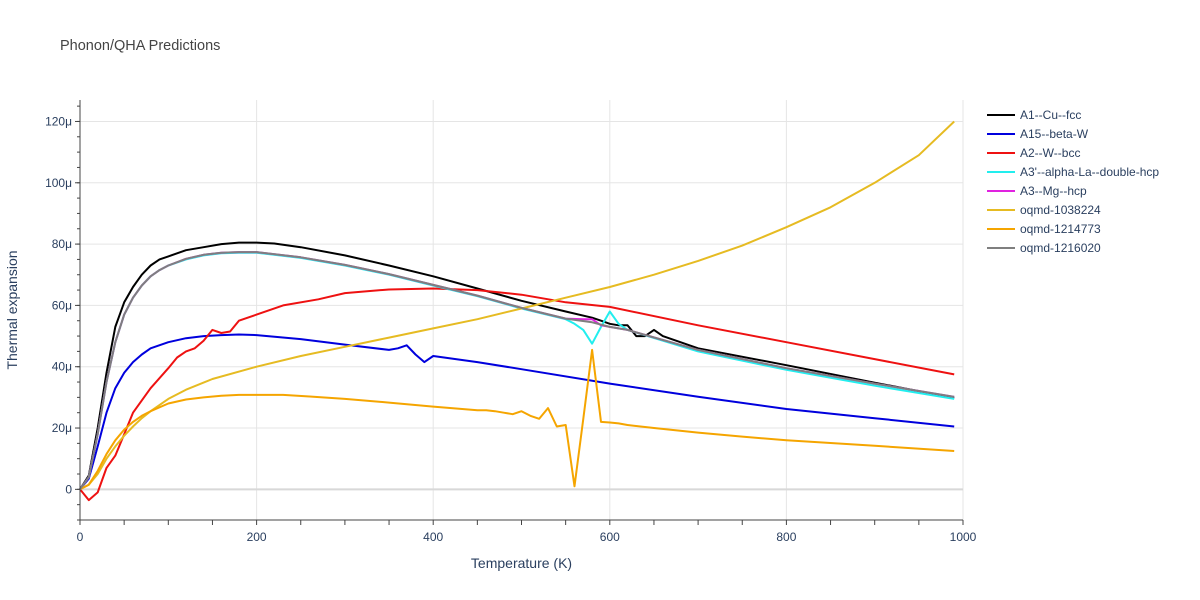 This screenshot has height=600, width=1200. I want to click on legend-item: A3--Mg--hcp, so click(1037, 191).